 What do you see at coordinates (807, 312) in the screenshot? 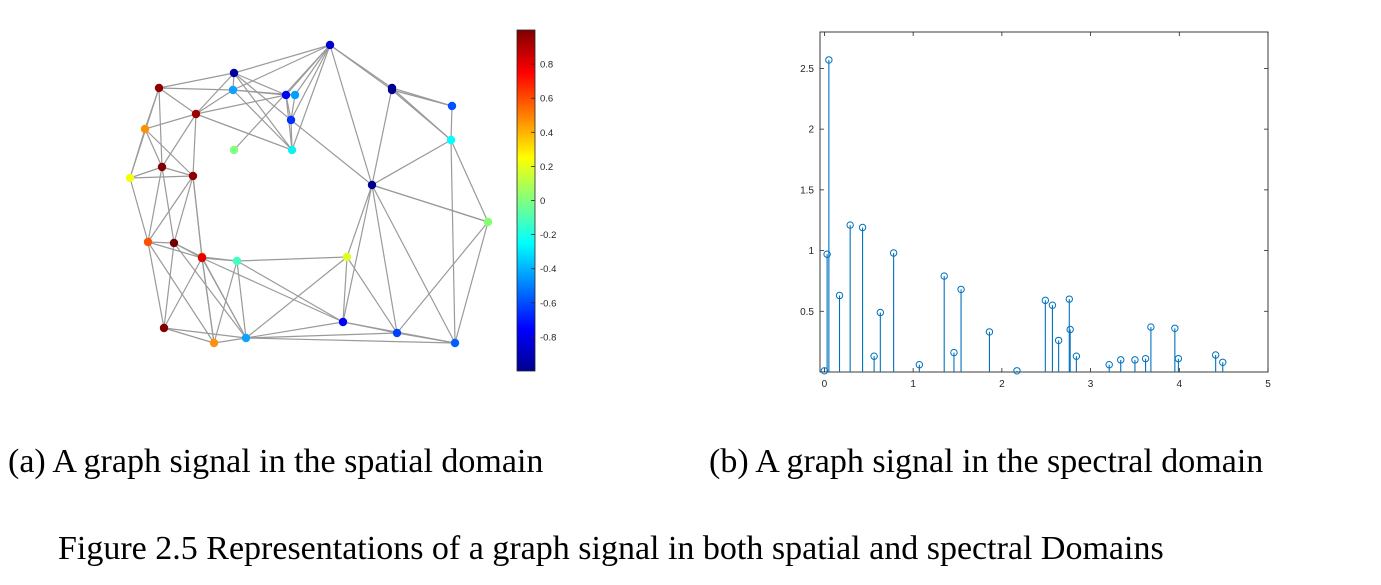
I see `y-tick-label: 0.5` at bounding box center [807, 312].